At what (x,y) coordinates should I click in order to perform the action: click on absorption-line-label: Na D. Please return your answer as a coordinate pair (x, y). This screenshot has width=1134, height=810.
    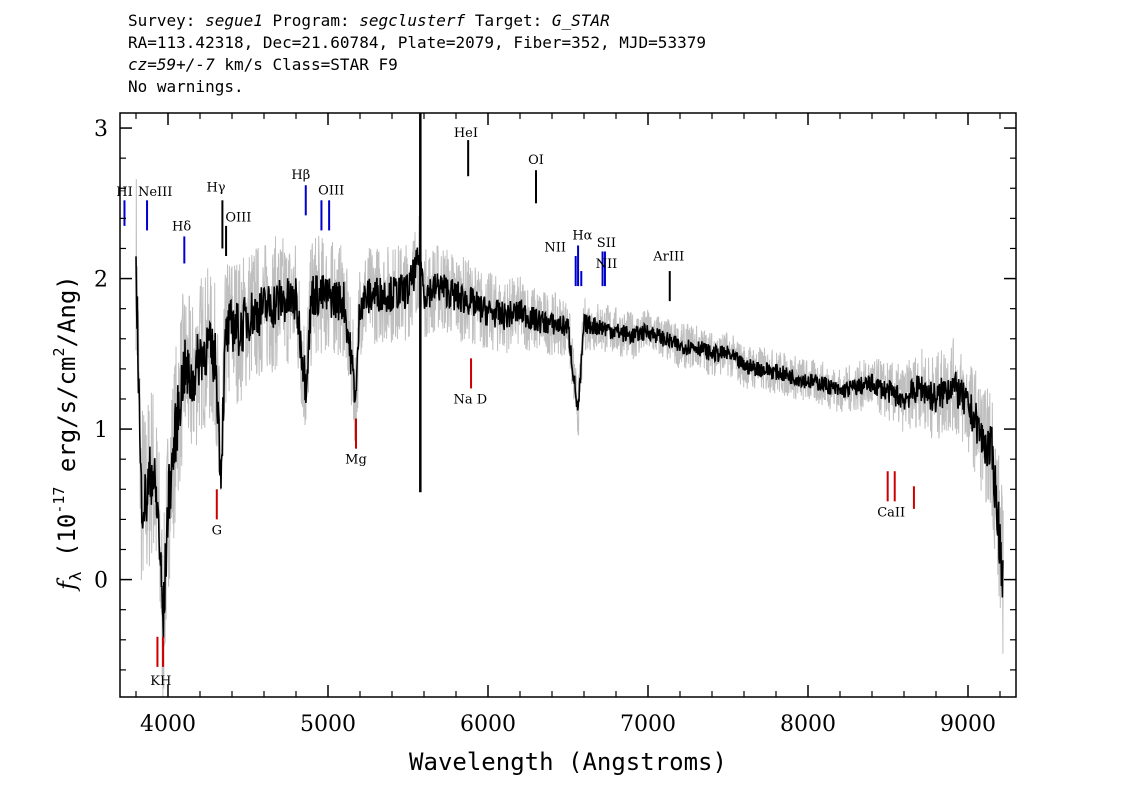
    Looking at the image, I should click on (471, 399).